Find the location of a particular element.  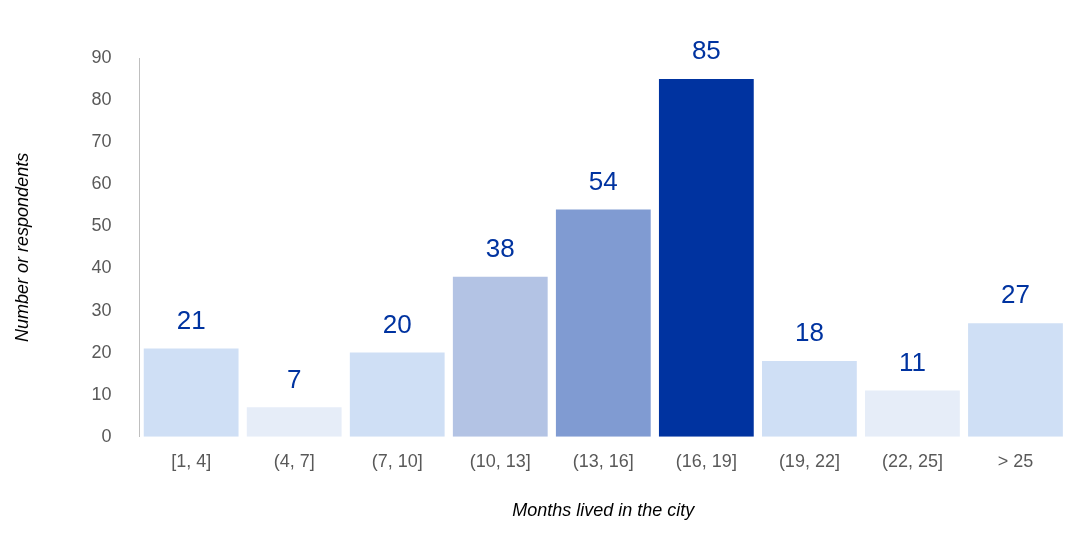

data-label: 54 is located at coordinates (603, 180).